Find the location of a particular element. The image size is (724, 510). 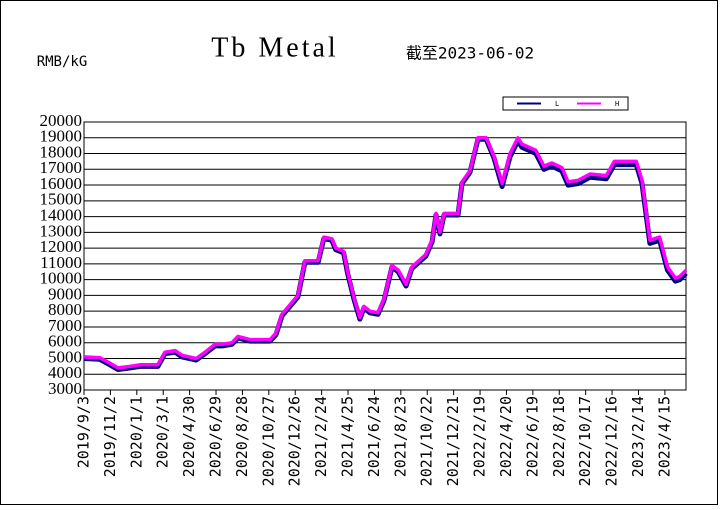

x-tick-label: 2021/4/25 is located at coordinates (348, 436).